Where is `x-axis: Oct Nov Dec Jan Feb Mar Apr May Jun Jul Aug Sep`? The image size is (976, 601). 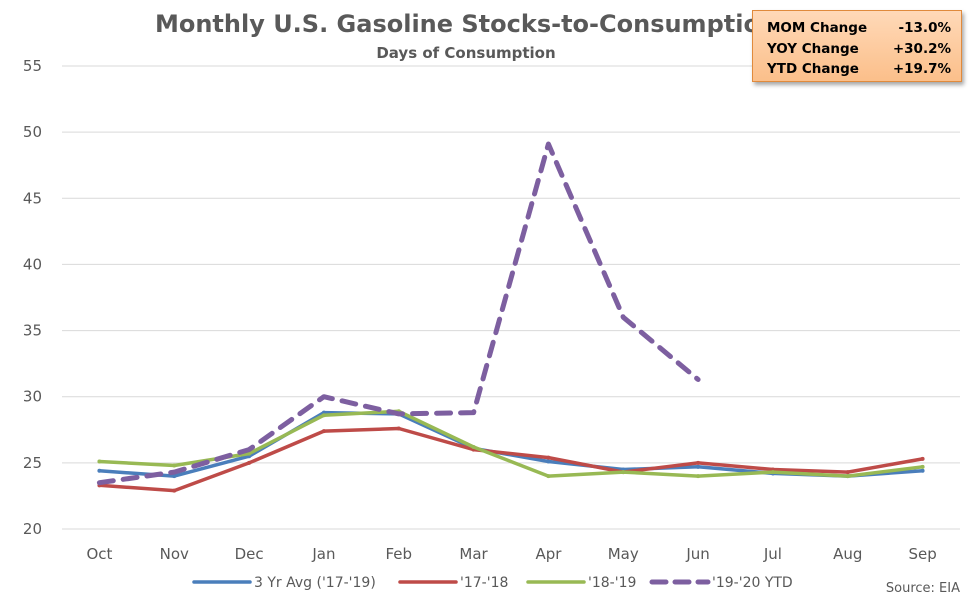 x-axis: Oct Nov Dec Jan Feb Mar Apr May Jun Jul Aug Sep is located at coordinates (511, 554).